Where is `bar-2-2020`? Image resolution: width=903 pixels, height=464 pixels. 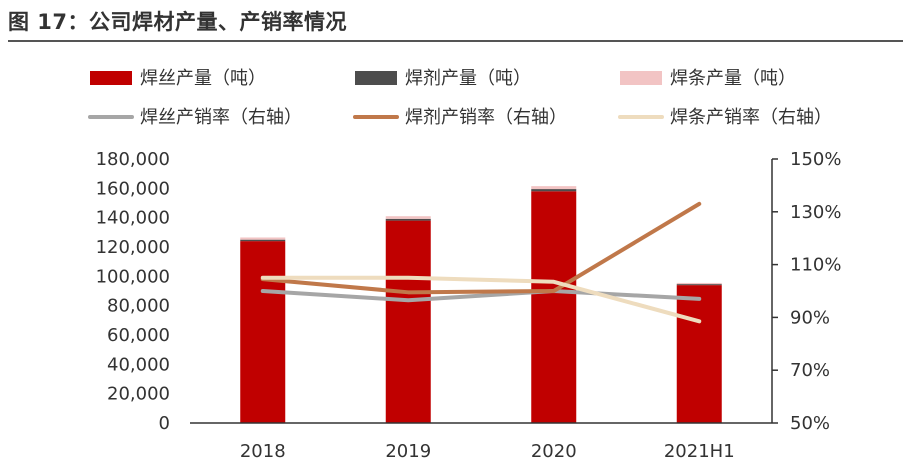
bar-2-2020 is located at coordinates (554, 190).